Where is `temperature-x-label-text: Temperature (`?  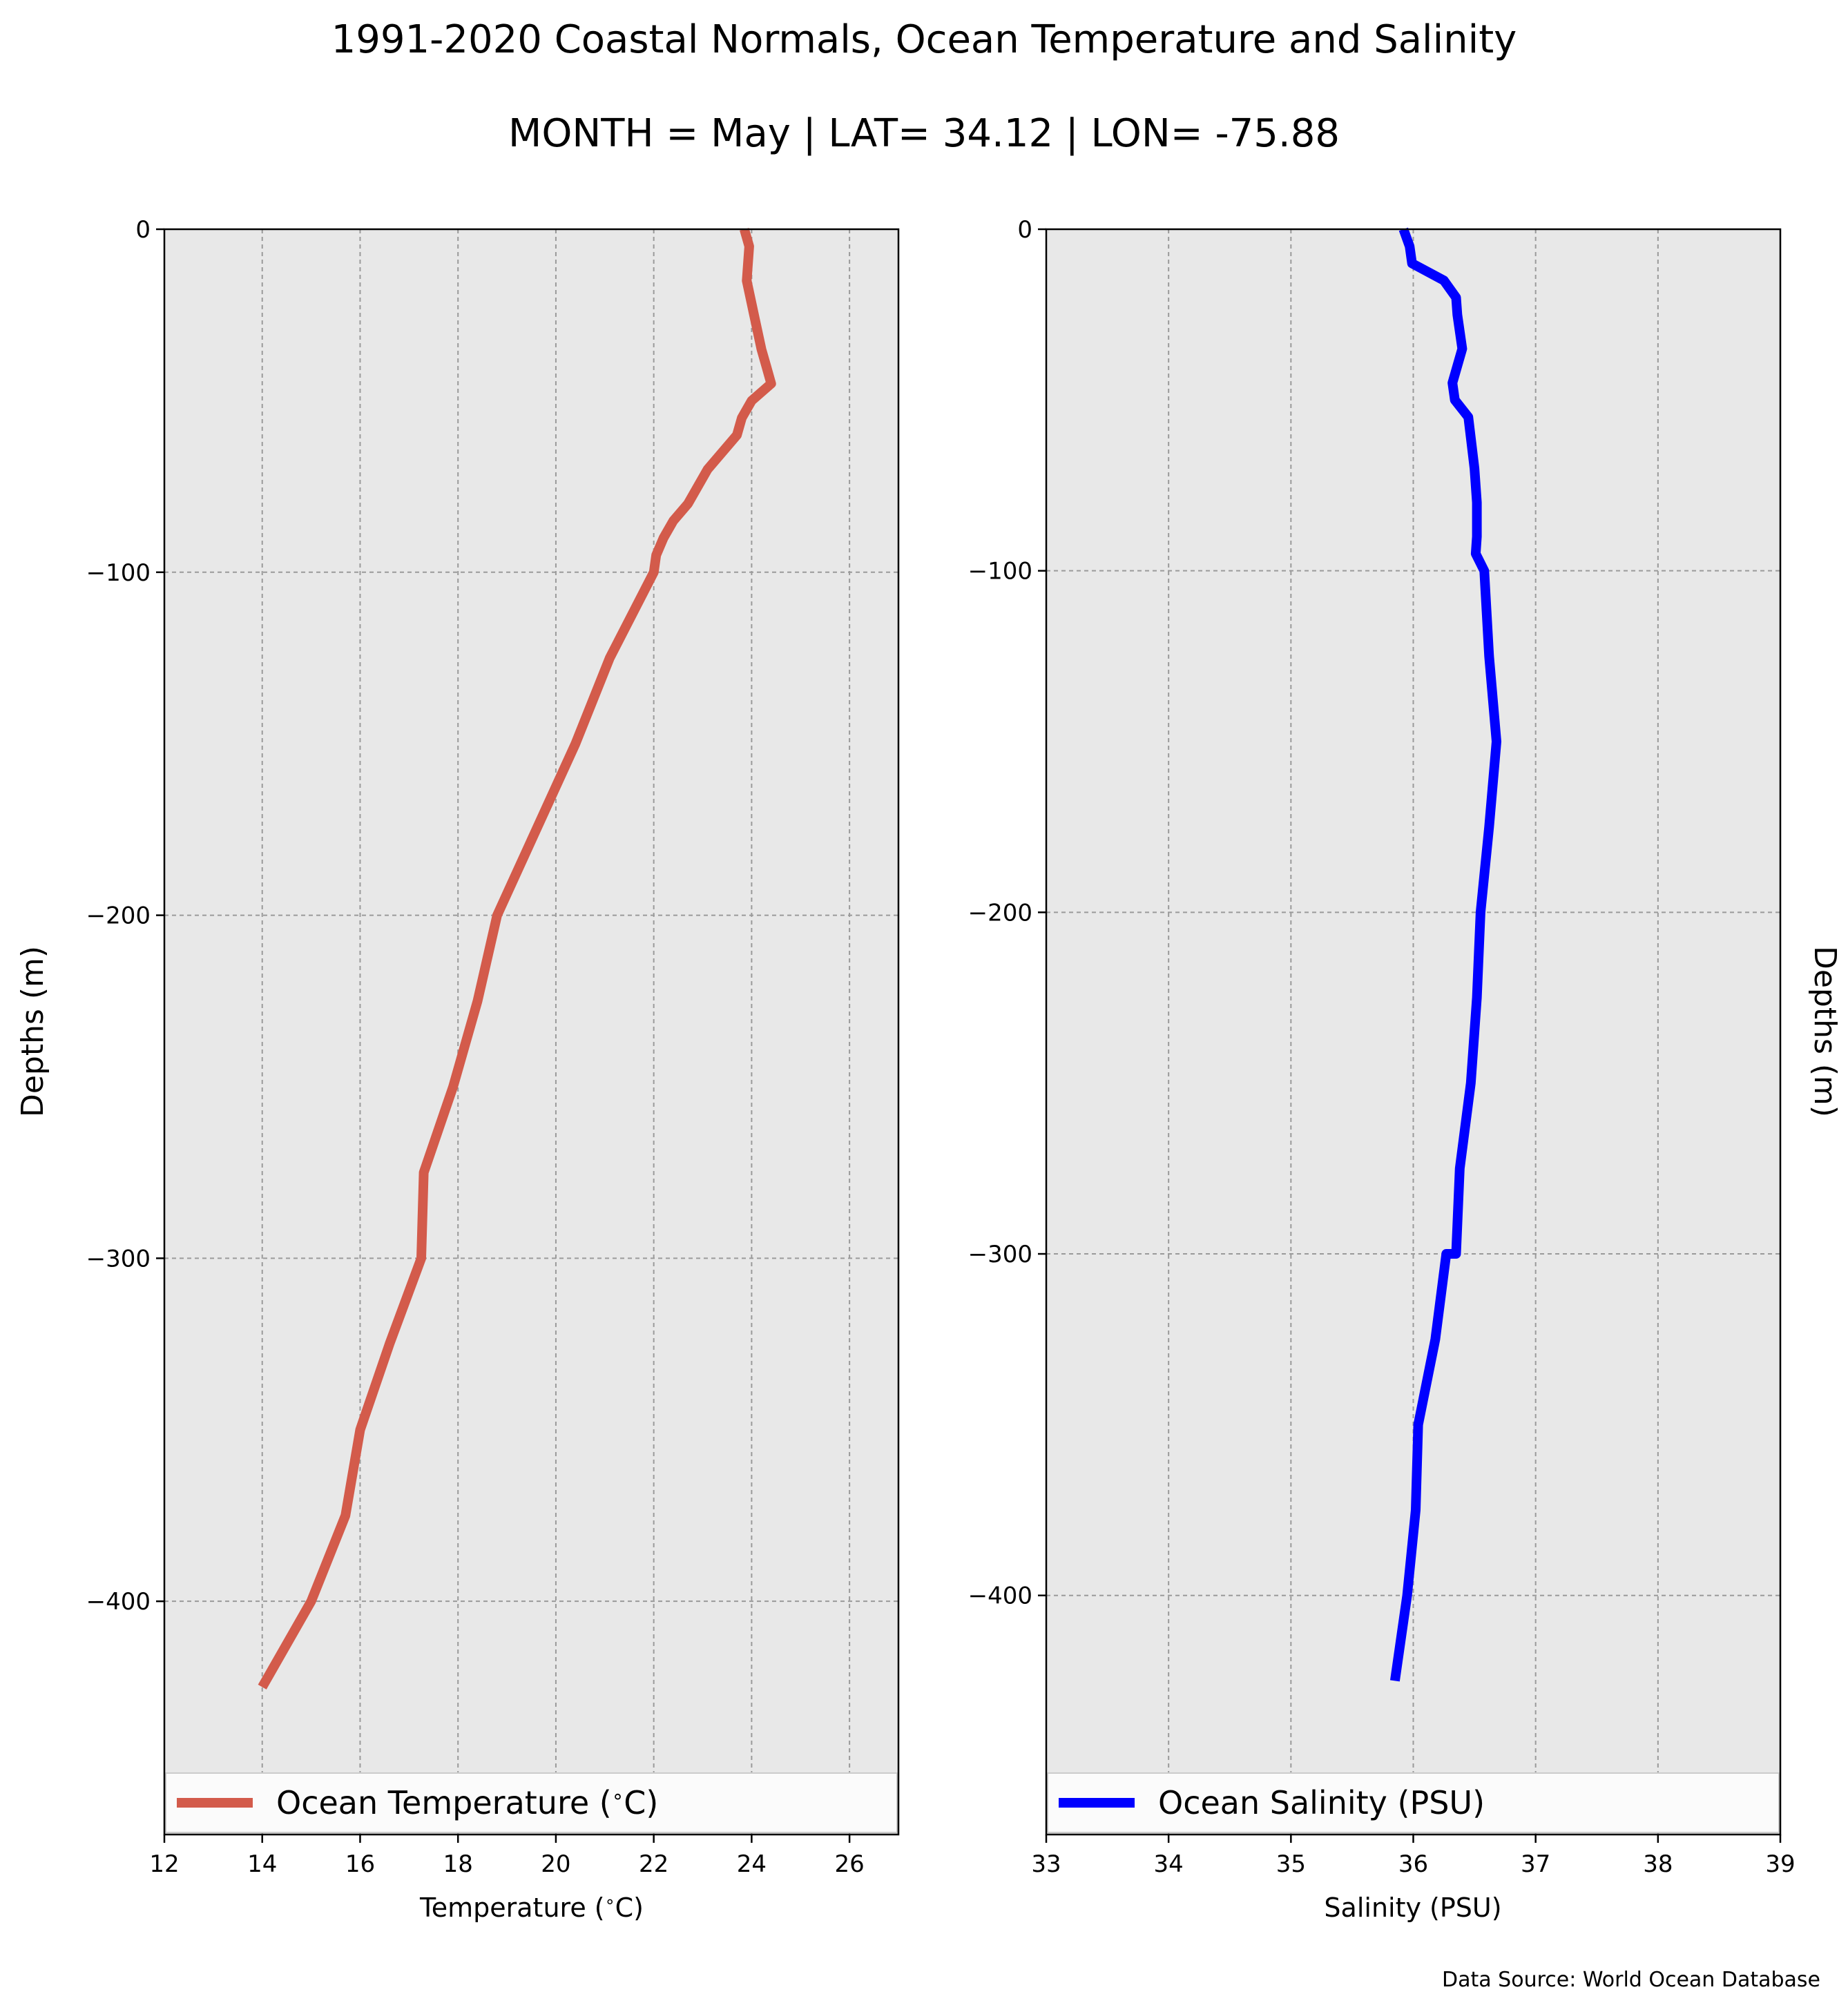
temperature-x-label-text: Temperature ( is located at coordinates (512, 1908).